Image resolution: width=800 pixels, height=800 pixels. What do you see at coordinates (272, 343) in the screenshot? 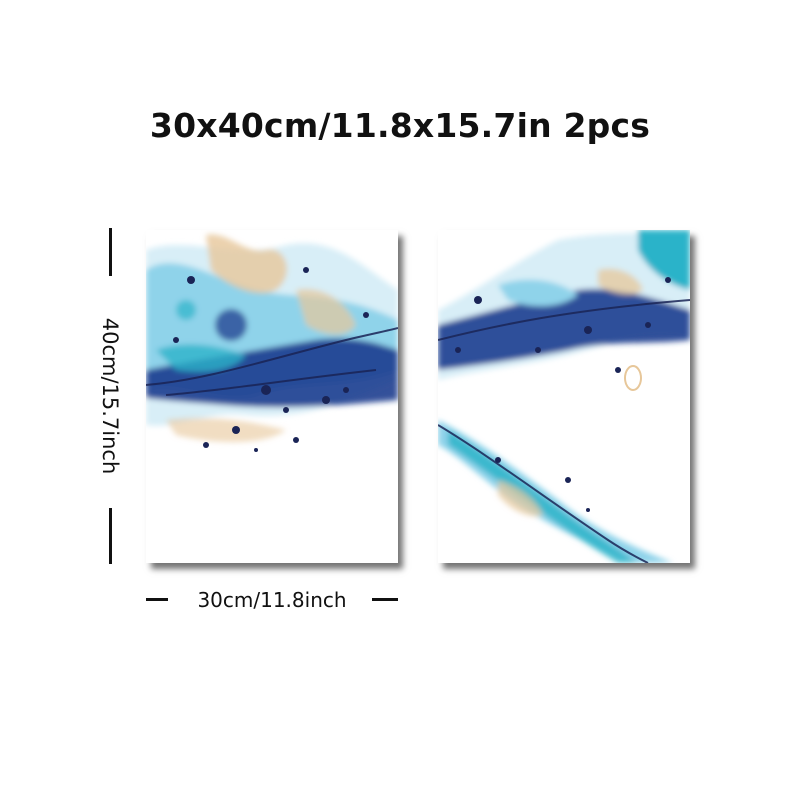
I see `abstract-splash-art-left` at bounding box center [272, 343].